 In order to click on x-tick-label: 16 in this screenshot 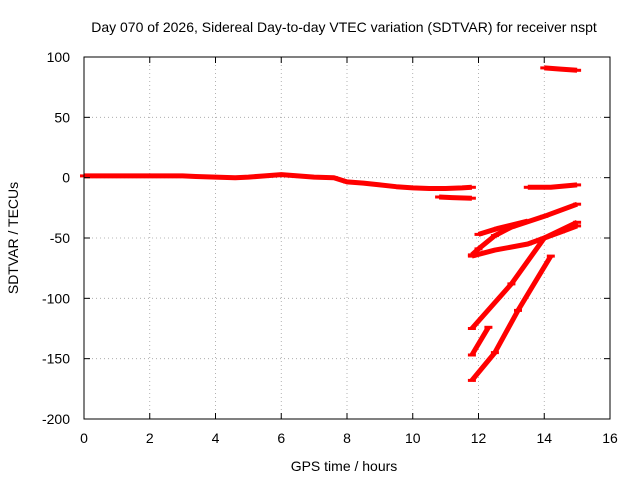, I will do `click(610, 438)`.